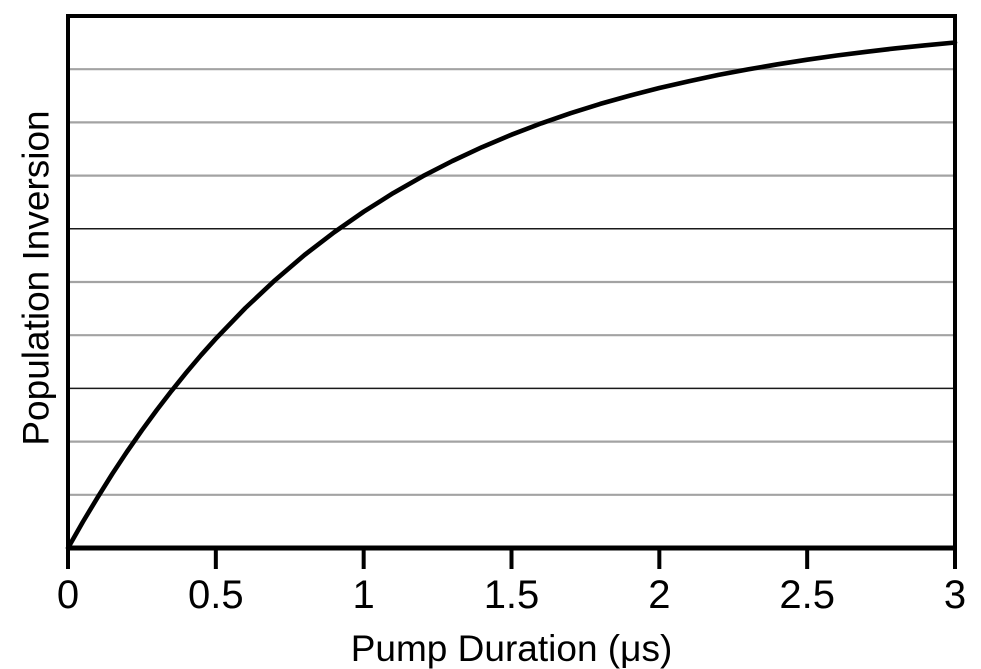  Describe the element at coordinates (36, 278) in the screenshot. I see `y-axis-label: Population Inversion` at that location.